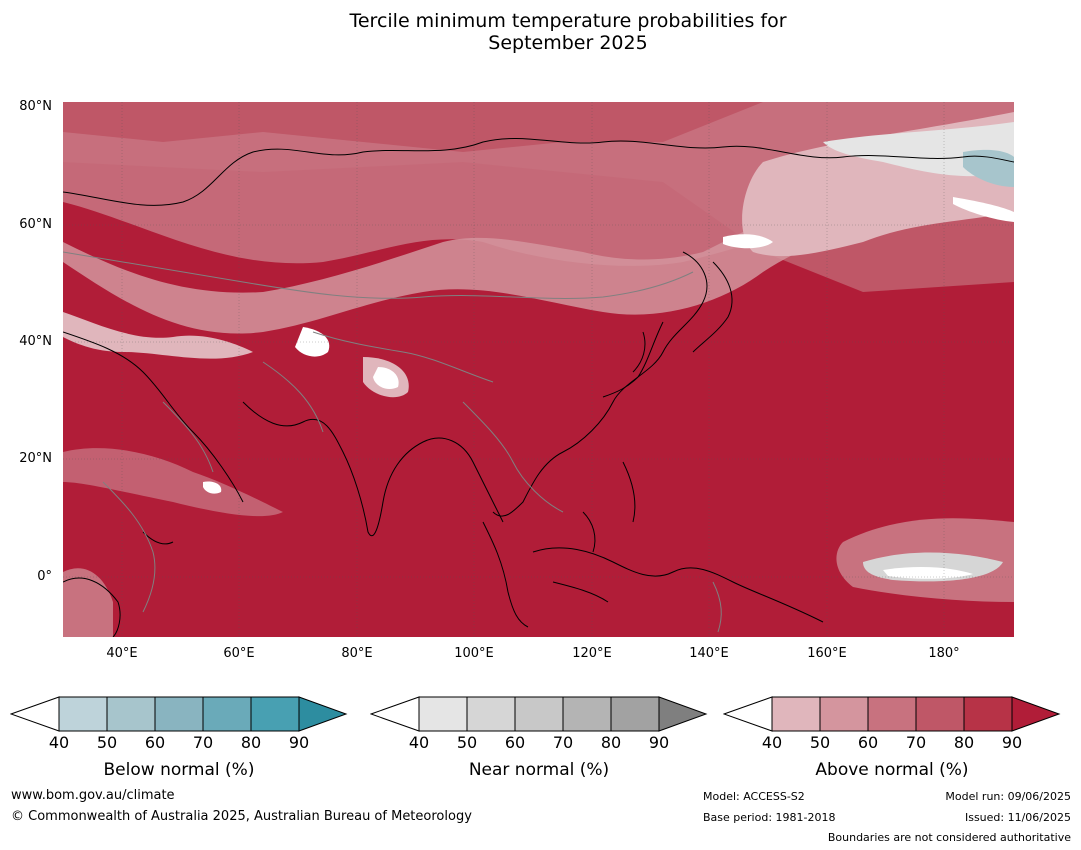 The height and width of the screenshot is (850, 1081). I want to click on colorbar-near-tick-40: 40, so click(419, 742).